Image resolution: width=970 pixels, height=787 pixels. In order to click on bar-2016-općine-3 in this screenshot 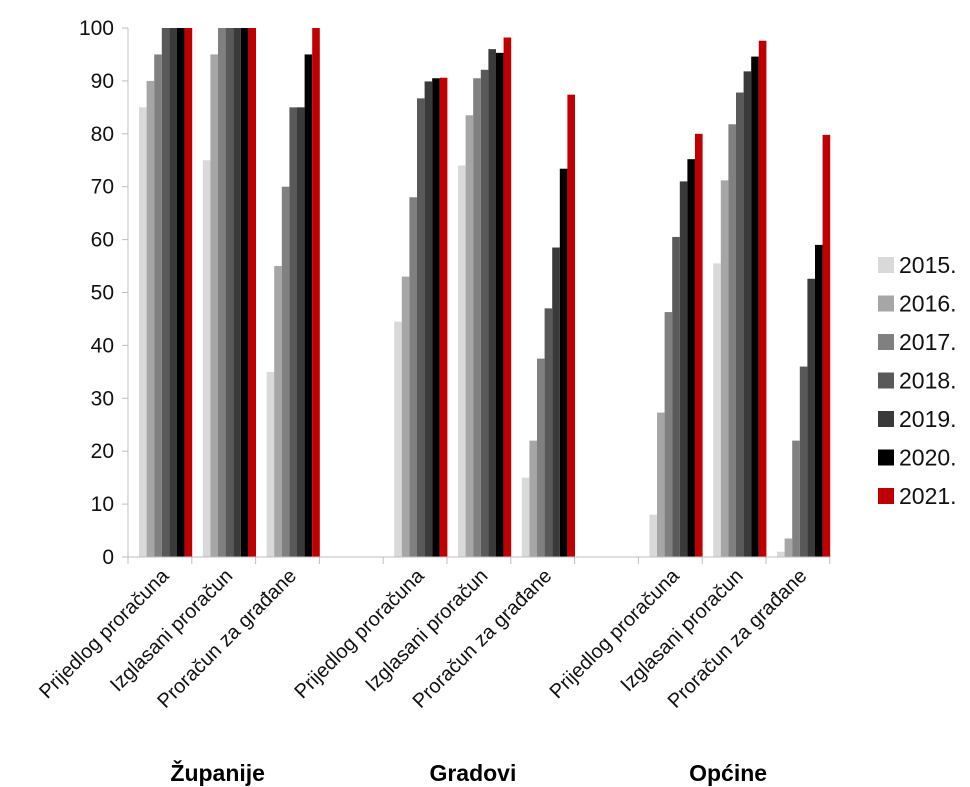, I will do `click(788, 547)`.